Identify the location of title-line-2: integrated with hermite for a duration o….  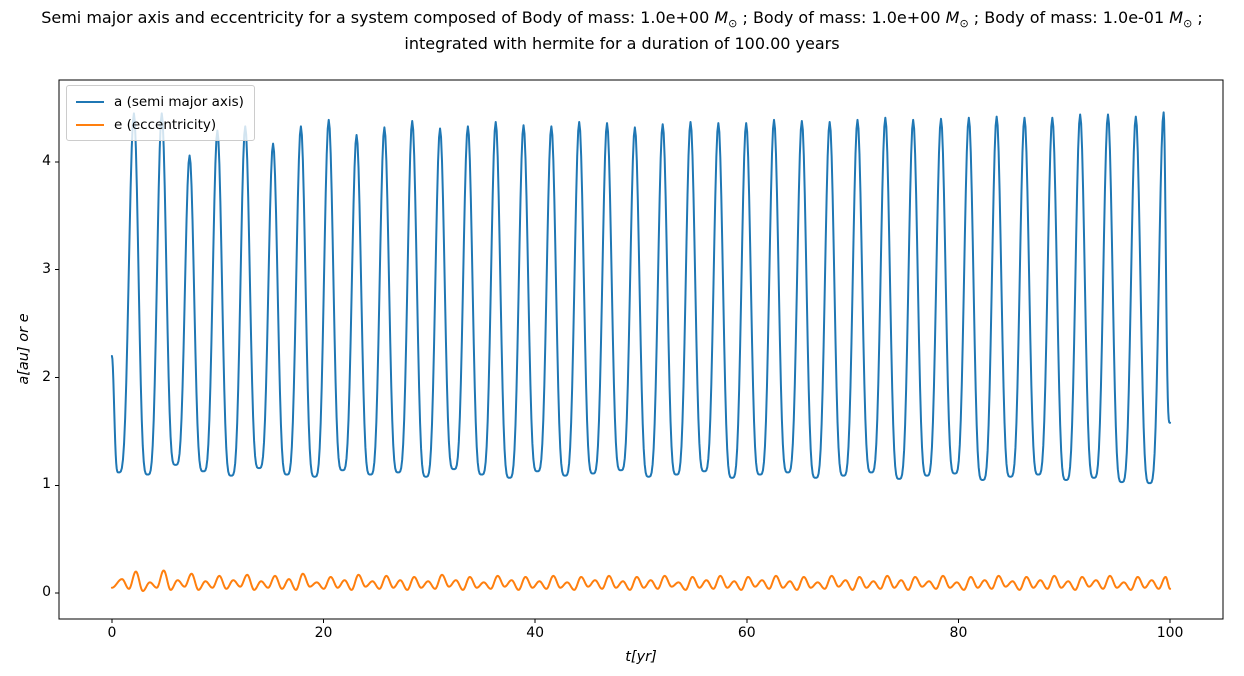
(622, 44).